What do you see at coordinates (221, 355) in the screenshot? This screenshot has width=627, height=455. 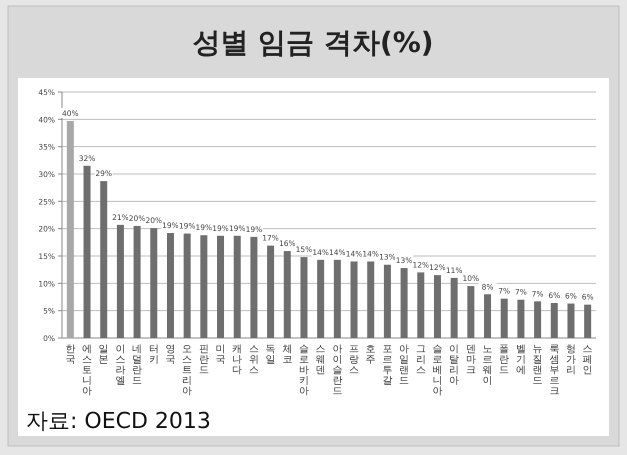 I see `x-tick-label: 미국` at bounding box center [221, 355].